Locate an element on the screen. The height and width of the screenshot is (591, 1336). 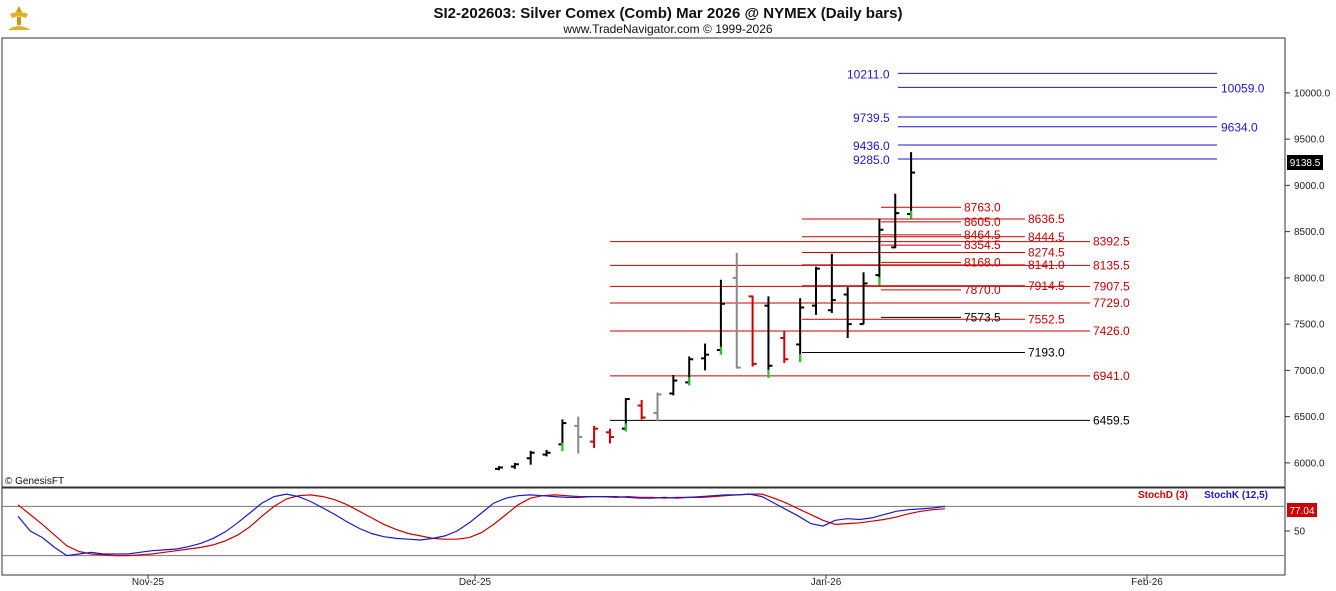
level-label: 8763.0 is located at coordinates (982, 207).